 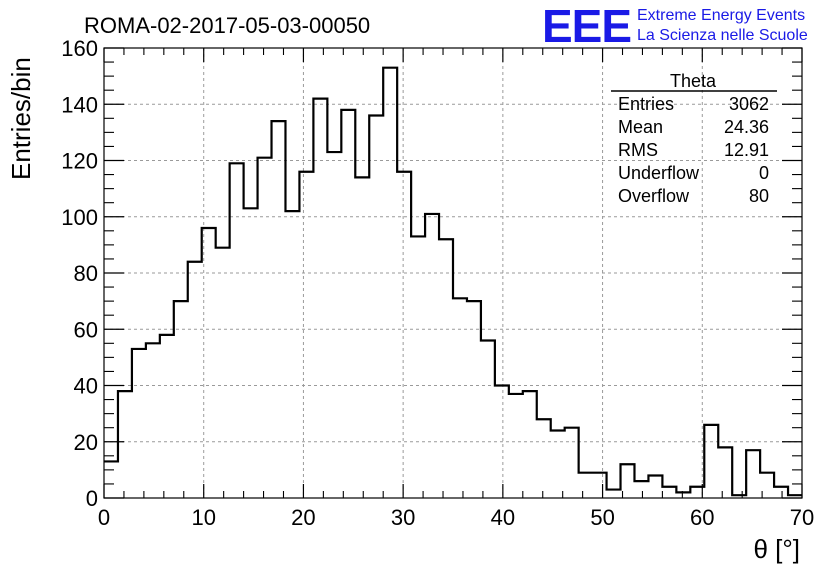 I want to click on logo-line2: La Scienza nelle Scuole, so click(x=722, y=35).